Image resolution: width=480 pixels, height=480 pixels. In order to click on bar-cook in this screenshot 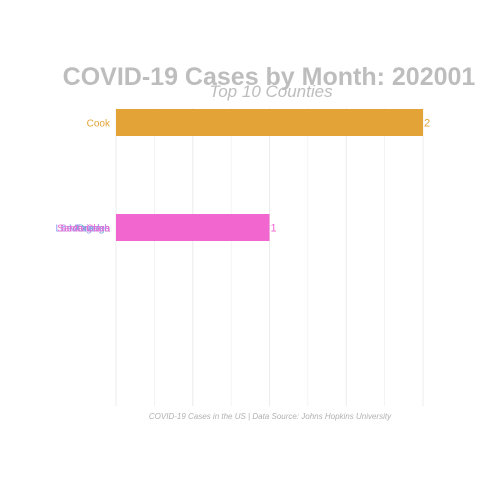, I will do `click(269, 122)`.